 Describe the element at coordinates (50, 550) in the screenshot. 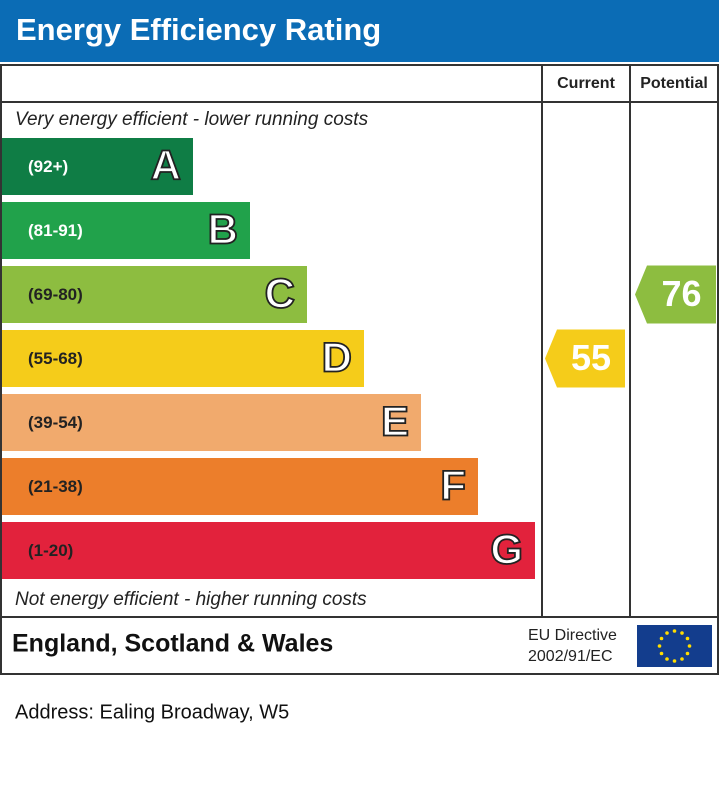

I see `band-range: (1-20)` at that location.